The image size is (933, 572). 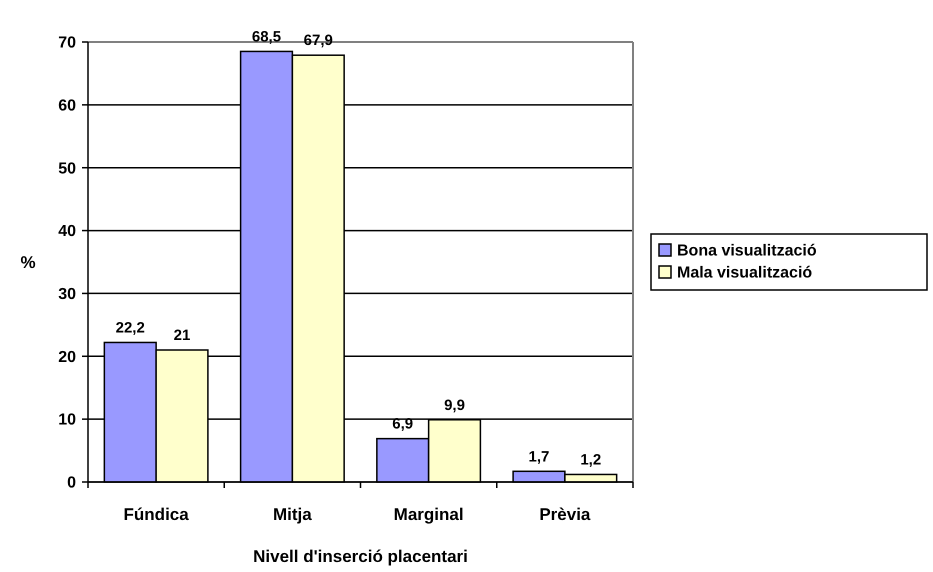 What do you see at coordinates (71, 483) in the screenshot?
I see `y-tick-label: 0` at bounding box center [71, 483].